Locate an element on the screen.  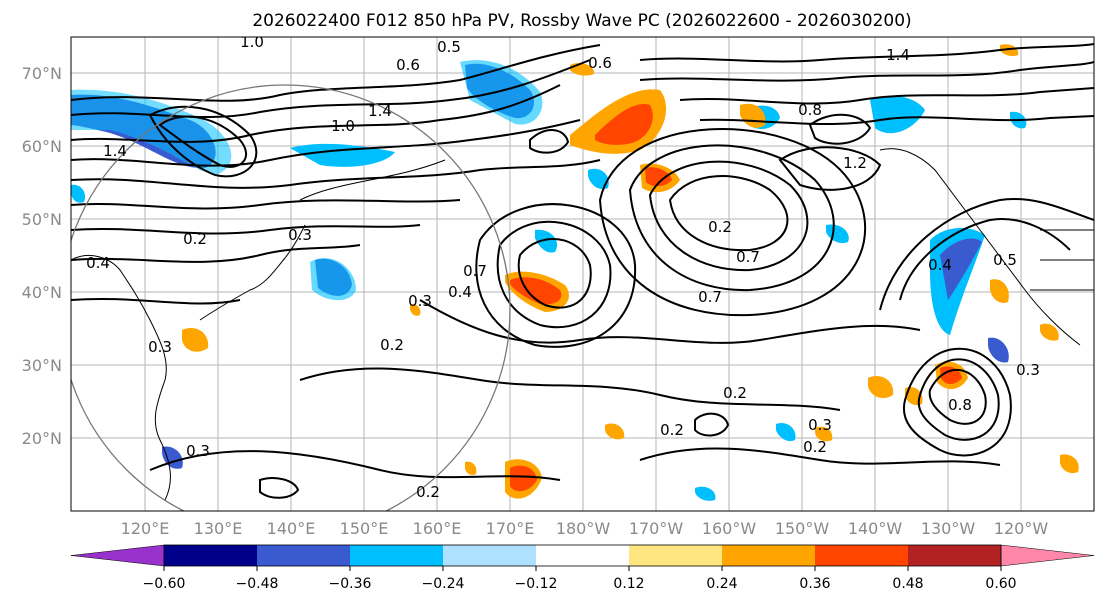
latitude-labels: 70°N 60°N 50°N 40°N 30°N 20°N is located at coordinates (42, 256).